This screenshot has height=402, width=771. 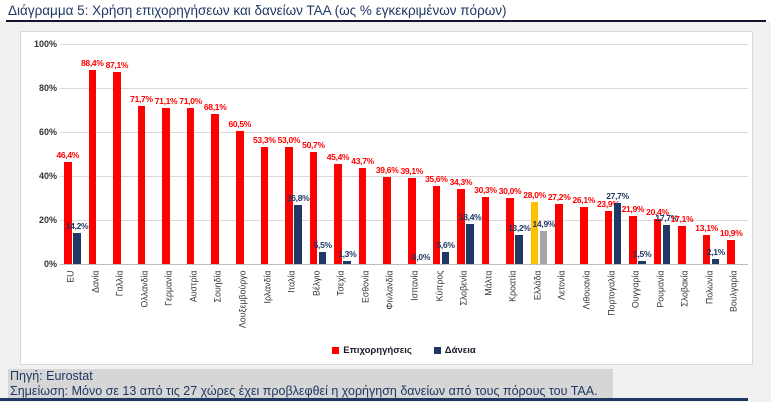 I want to click on category-label: Ιταλία, so click(x=291, y=281).